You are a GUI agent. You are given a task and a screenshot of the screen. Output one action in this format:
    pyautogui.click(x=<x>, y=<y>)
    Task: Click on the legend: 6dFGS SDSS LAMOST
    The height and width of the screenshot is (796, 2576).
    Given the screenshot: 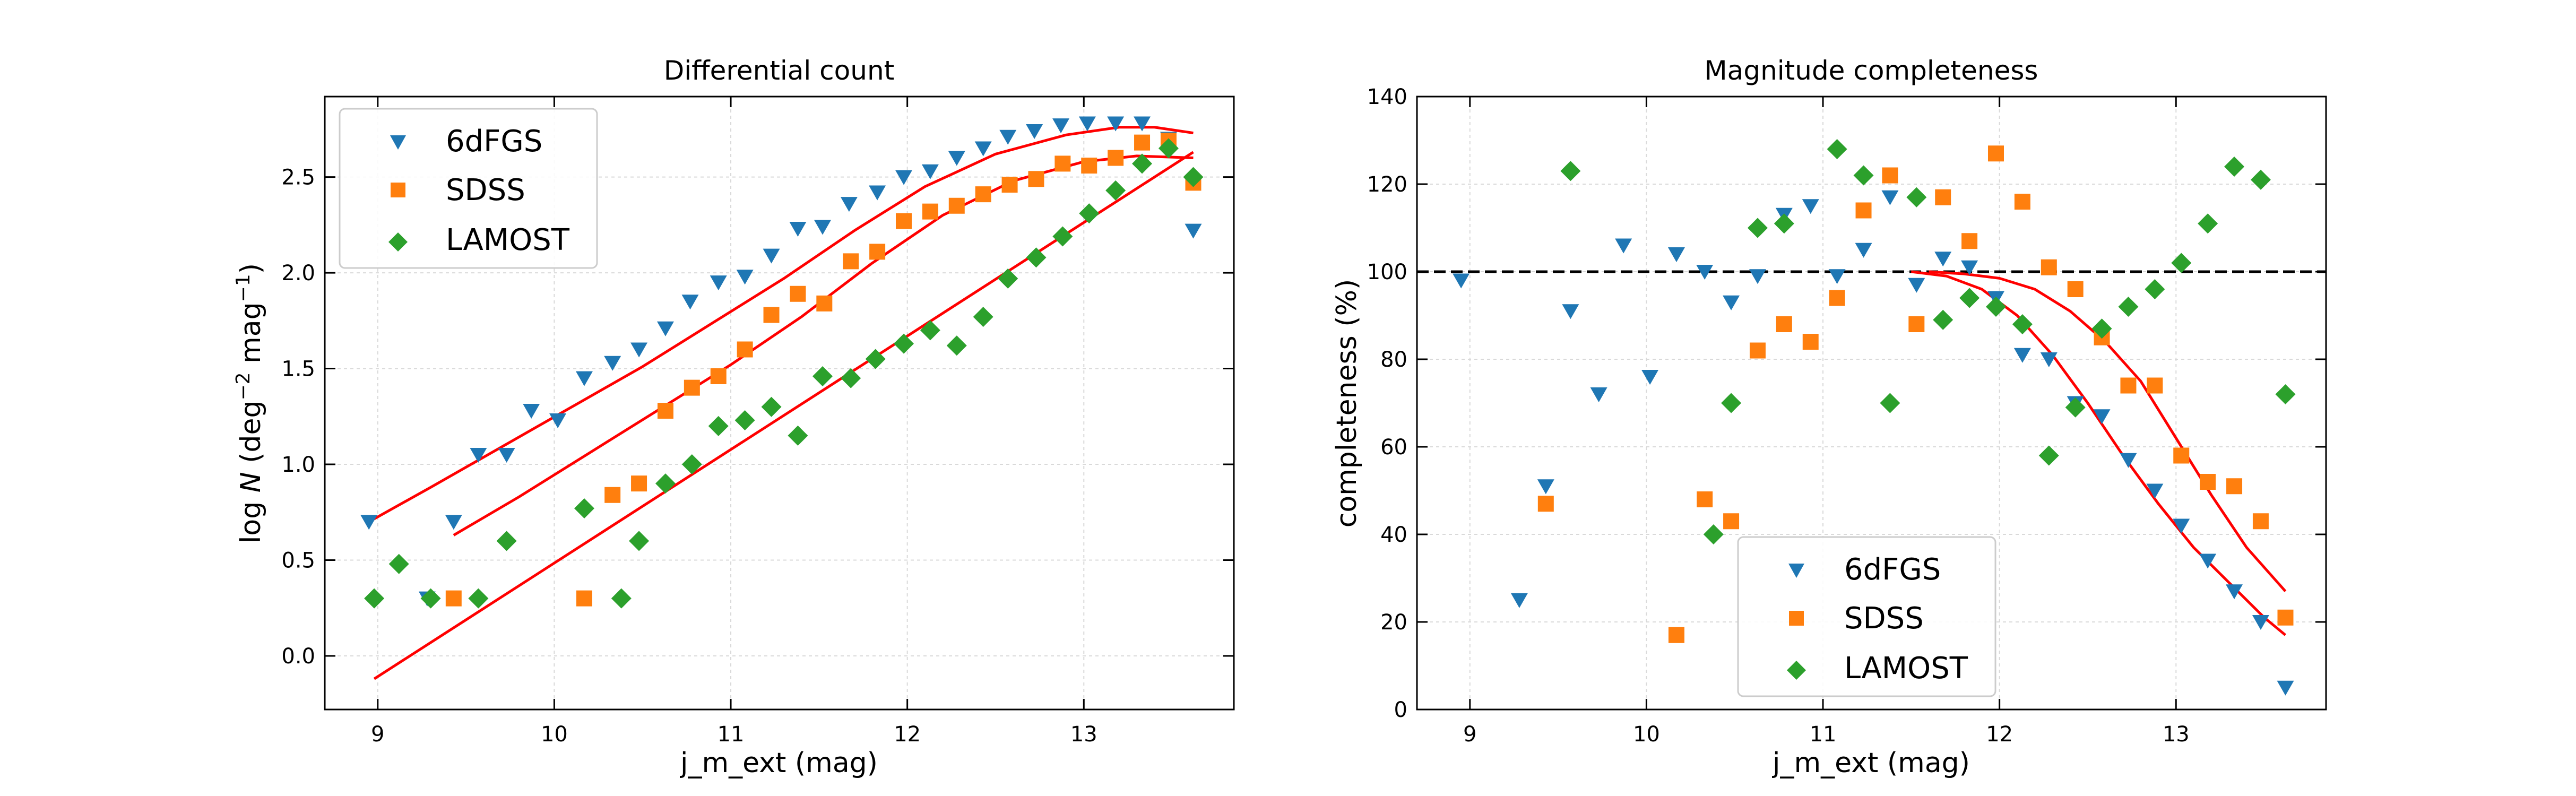 What is the action you would take?
    pyautogui.click(x=1866, y=616)
    